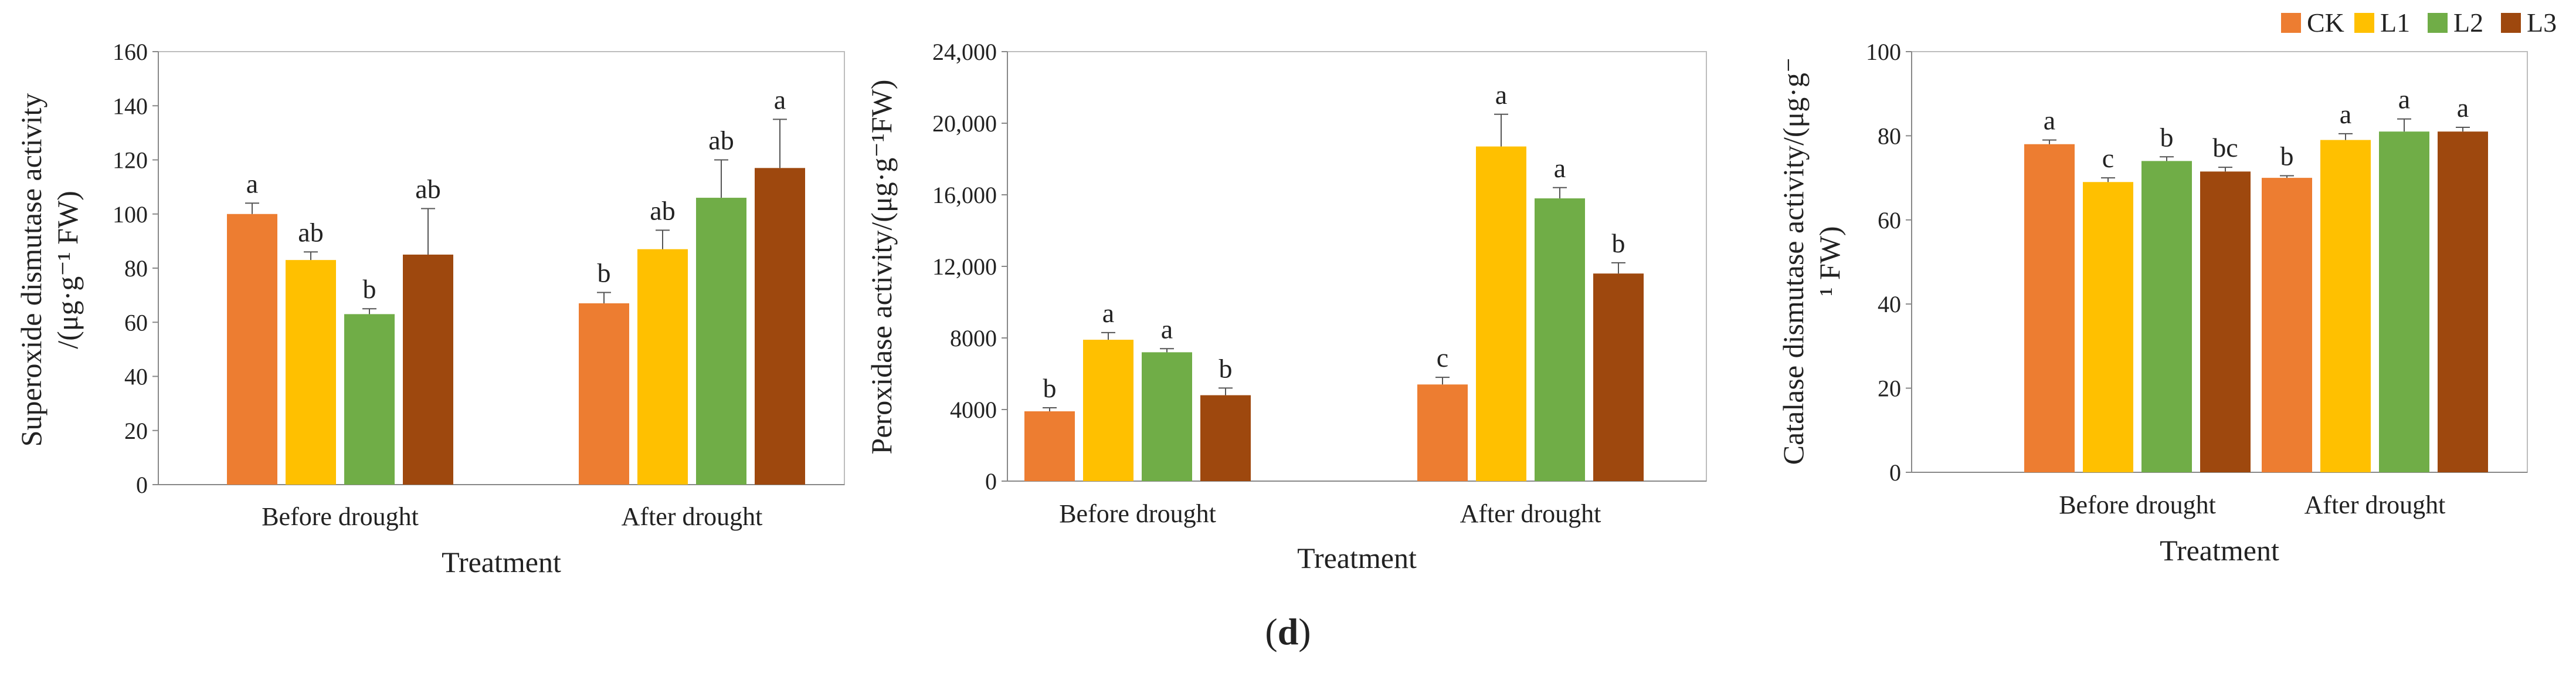 The height and width of the screenshot is (680, 2576). I want to click on y-tick-label: 120, so click(130, 160).